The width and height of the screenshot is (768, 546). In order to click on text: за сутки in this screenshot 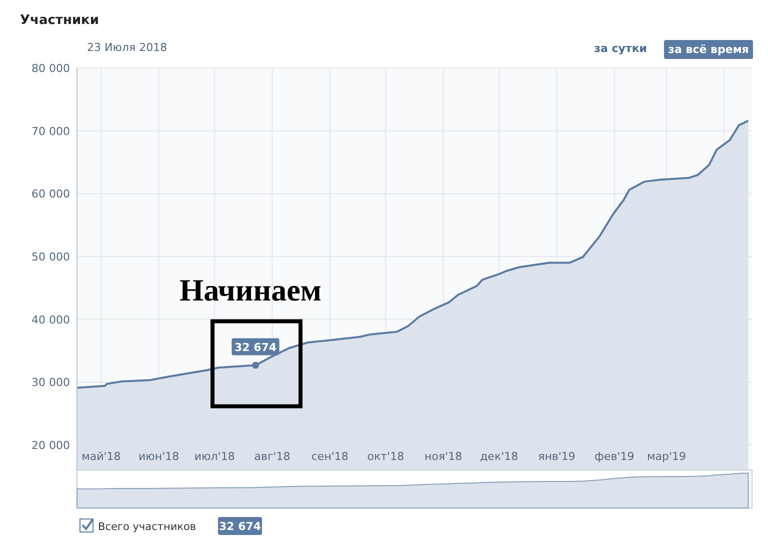, I will do `click(620, 48)`.